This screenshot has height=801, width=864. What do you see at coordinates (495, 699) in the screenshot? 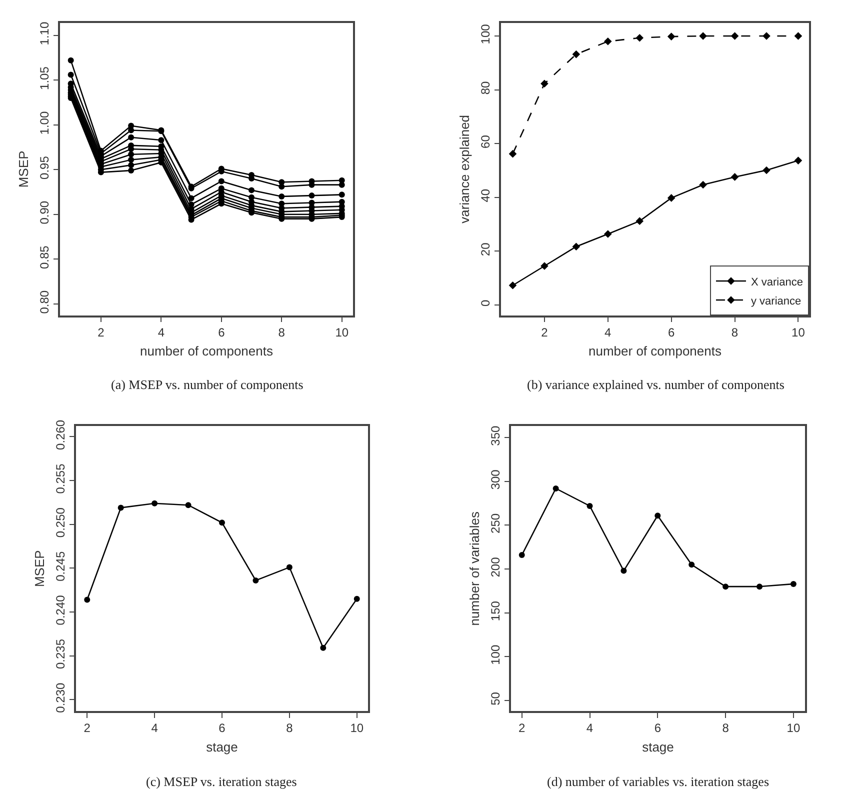
I see `y-tick-label: 50` at bounding box center [495, 699].